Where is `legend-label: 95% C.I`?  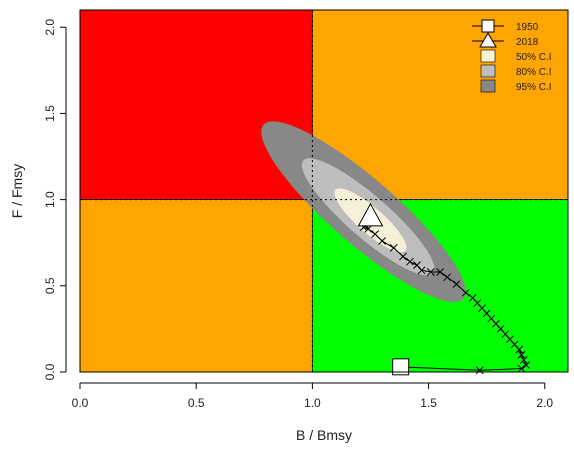 legend-label: 95% C.I is located at coordinates (534, 87).